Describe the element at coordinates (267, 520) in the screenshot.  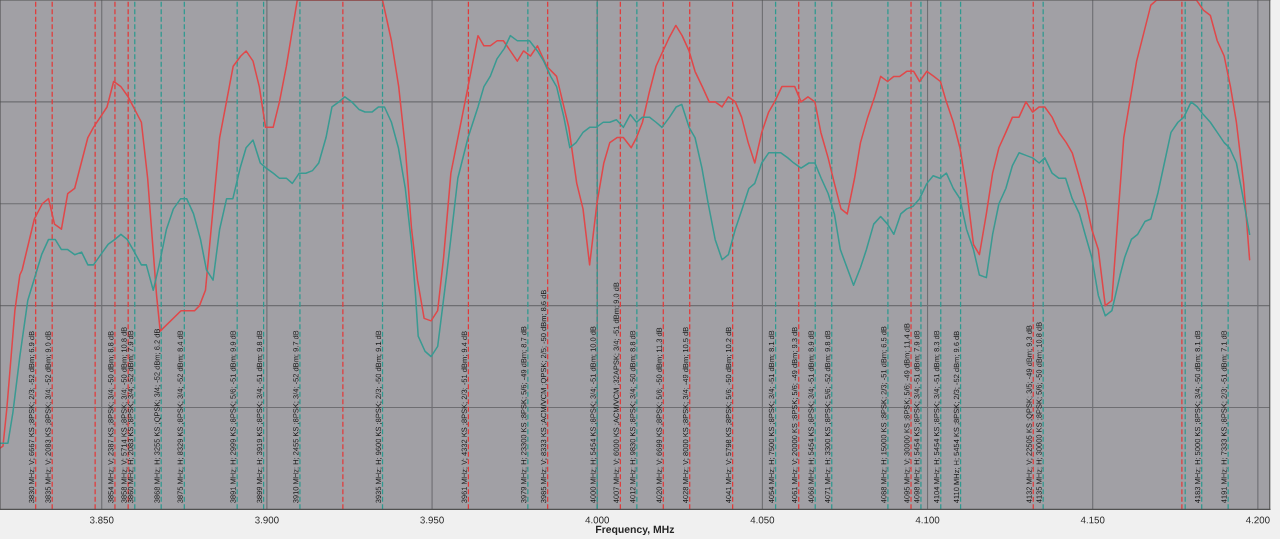
I see `x-tick-label: 3.900` at that location.